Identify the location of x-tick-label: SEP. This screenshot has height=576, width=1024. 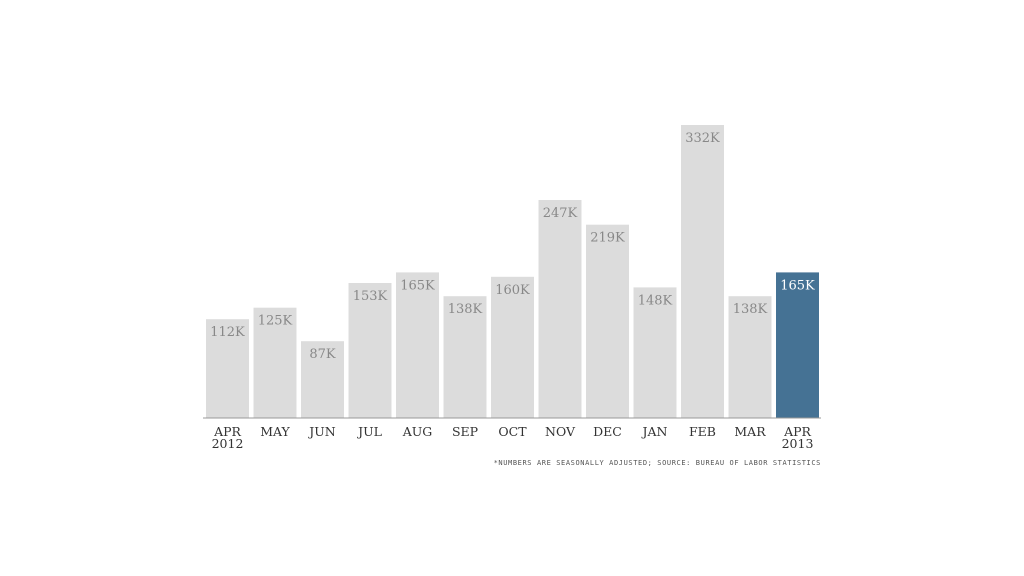
(465, 431).